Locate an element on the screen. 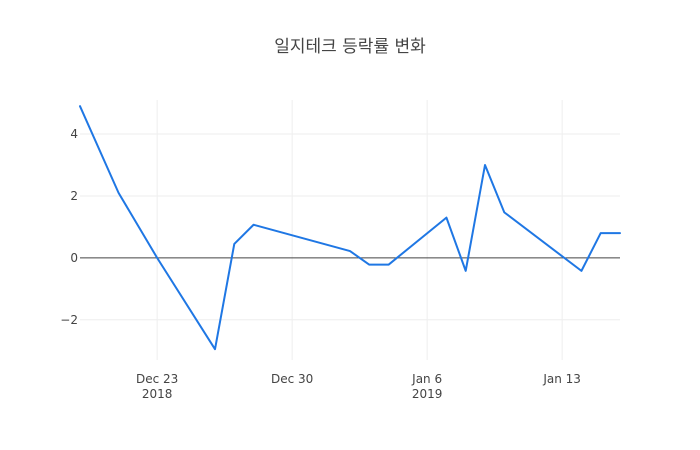  x-tick-year-label: 2018 is located at coordinates (157, 394).